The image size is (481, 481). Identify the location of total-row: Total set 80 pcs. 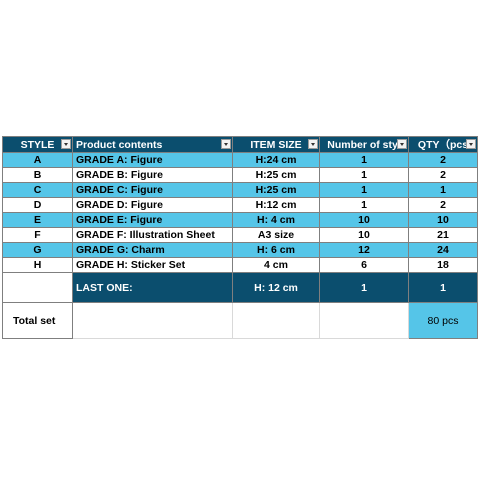
(240, 320).